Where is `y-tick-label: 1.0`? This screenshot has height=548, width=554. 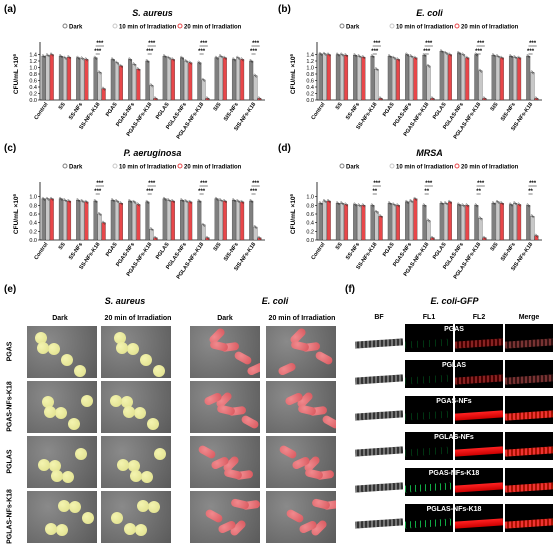 y-tick-label: 1.0 is located at coordinates (33, 69).